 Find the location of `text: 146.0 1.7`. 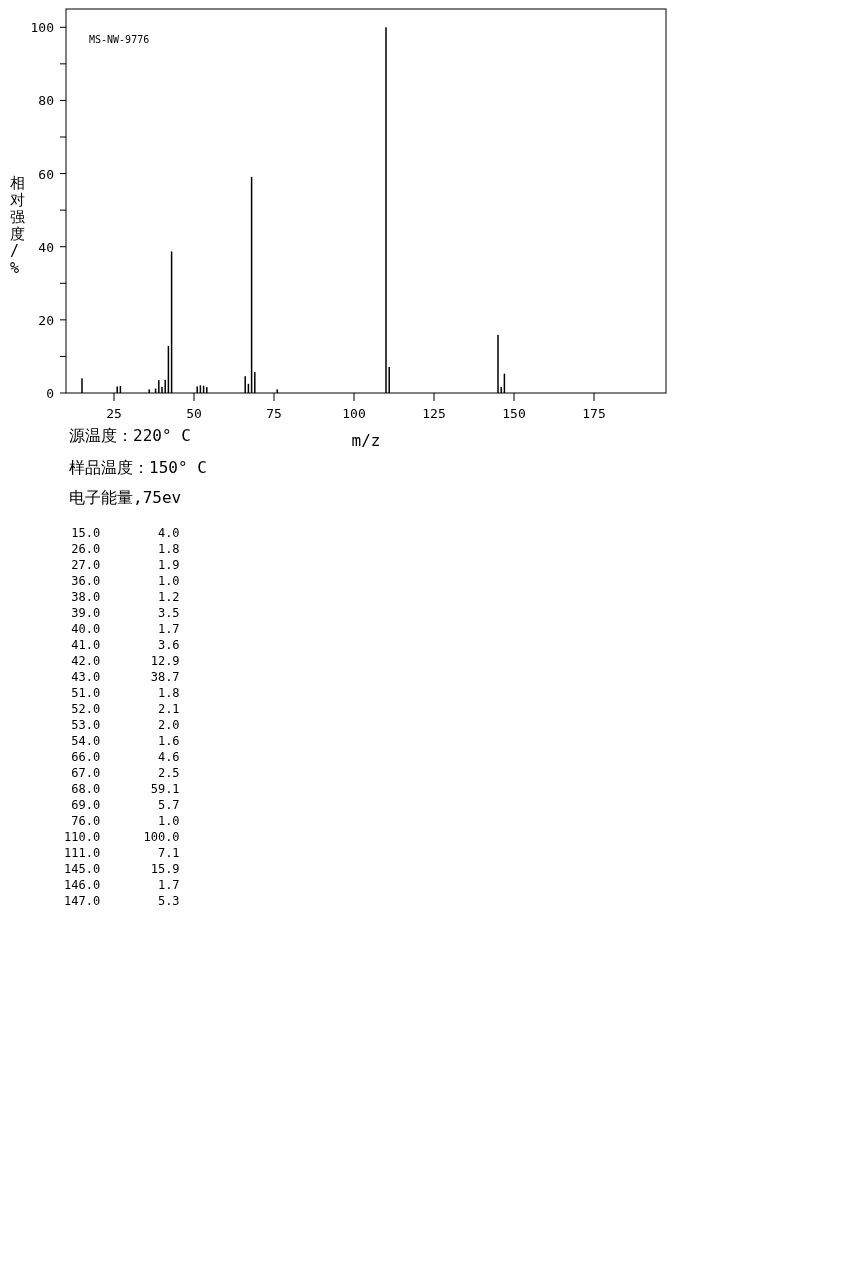

text: 146.0 1.7 is located at coordinates (122, 885).